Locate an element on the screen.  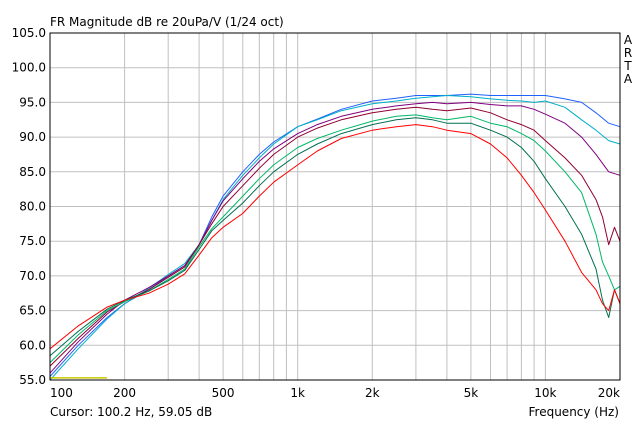
watermark-letter: T is located at coordinates (627, 66).